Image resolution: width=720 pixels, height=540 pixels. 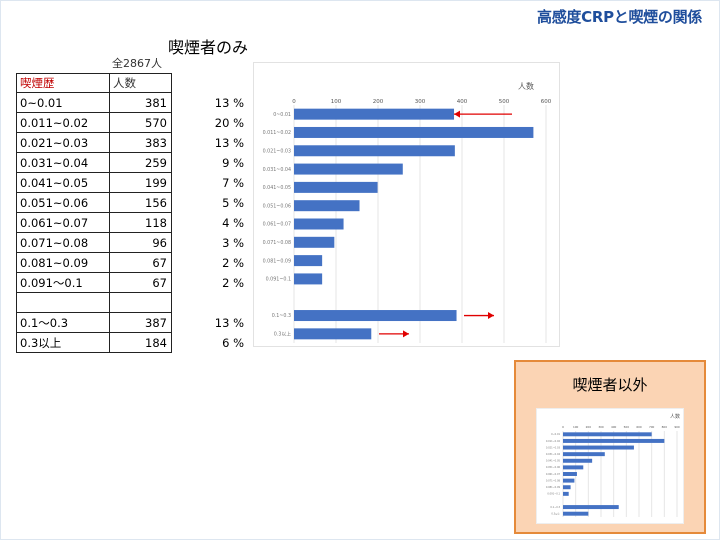 What do you see at coordinates (619, 17) in the screenshot?
I see `slide-title: 高感度CRPと喫煙の関係` at bounding box center [619, 17].